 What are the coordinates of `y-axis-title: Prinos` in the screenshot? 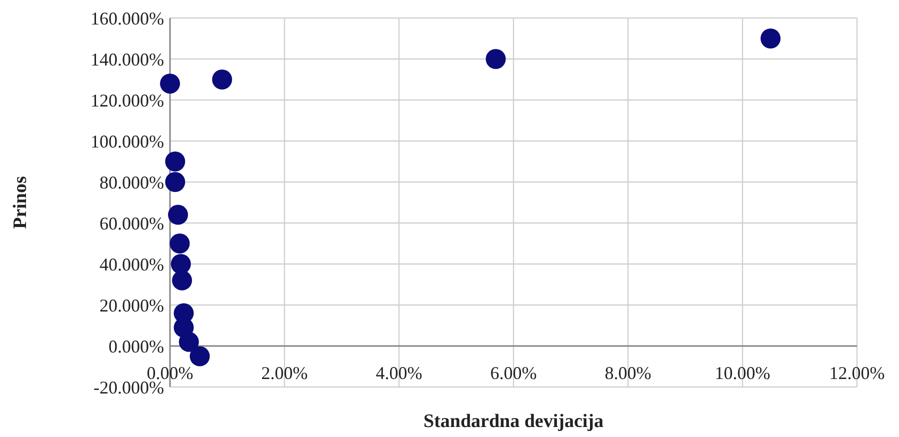 It's located at (20, 202).